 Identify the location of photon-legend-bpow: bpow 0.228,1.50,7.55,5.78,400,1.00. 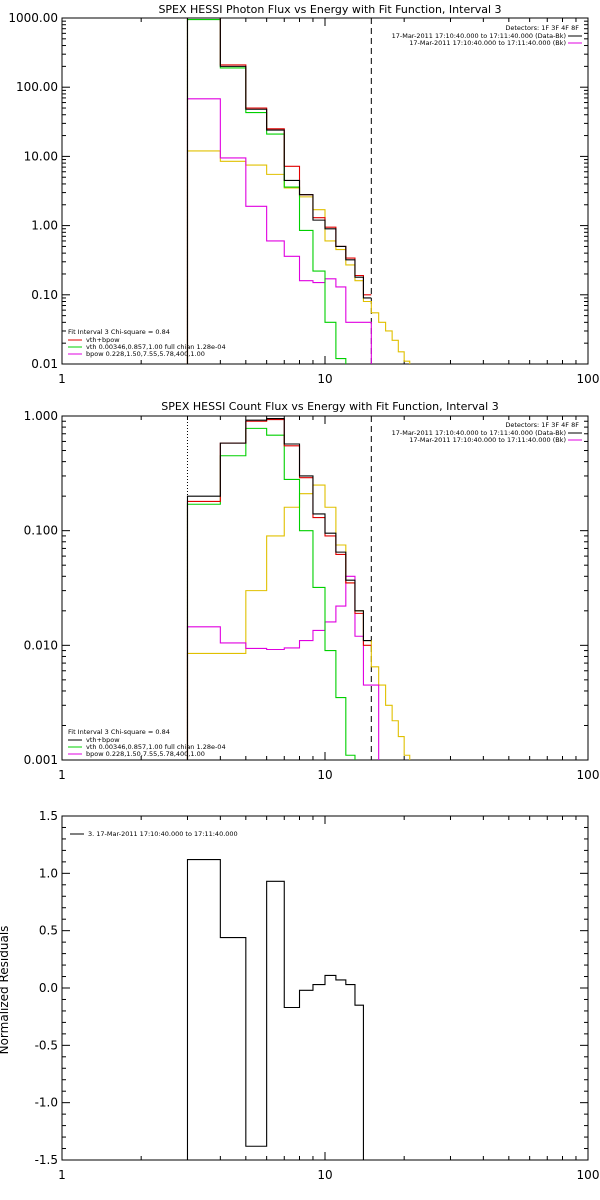
(145, 354).